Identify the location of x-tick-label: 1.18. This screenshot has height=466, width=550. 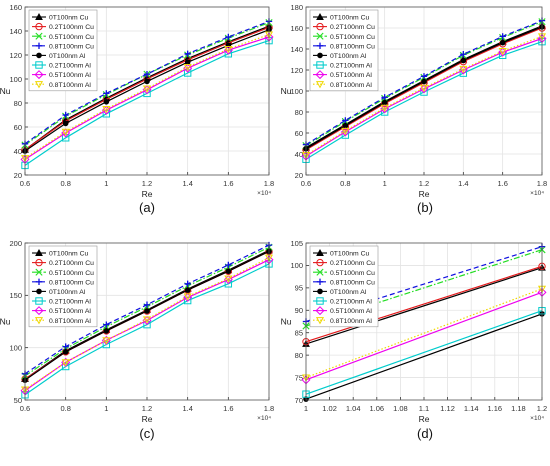
(518, 408).